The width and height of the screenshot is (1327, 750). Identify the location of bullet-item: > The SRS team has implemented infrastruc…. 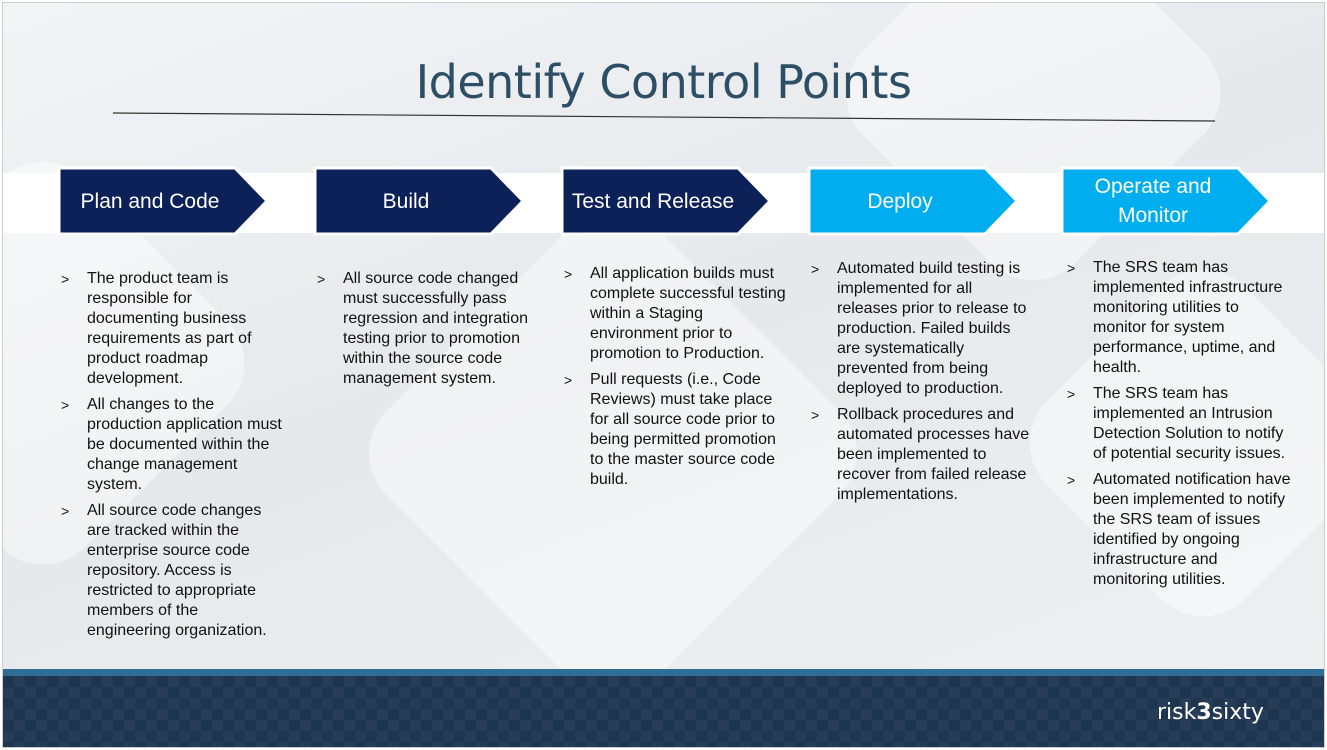
(1175, 317).